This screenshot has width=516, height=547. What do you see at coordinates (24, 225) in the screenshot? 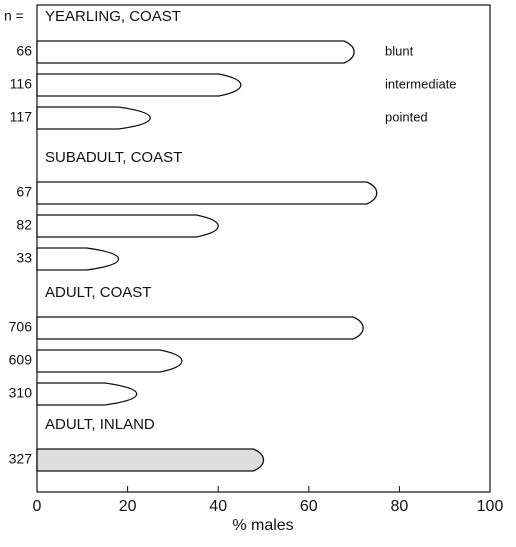
I see `n-value: 82` at bounding box center [24, 225].